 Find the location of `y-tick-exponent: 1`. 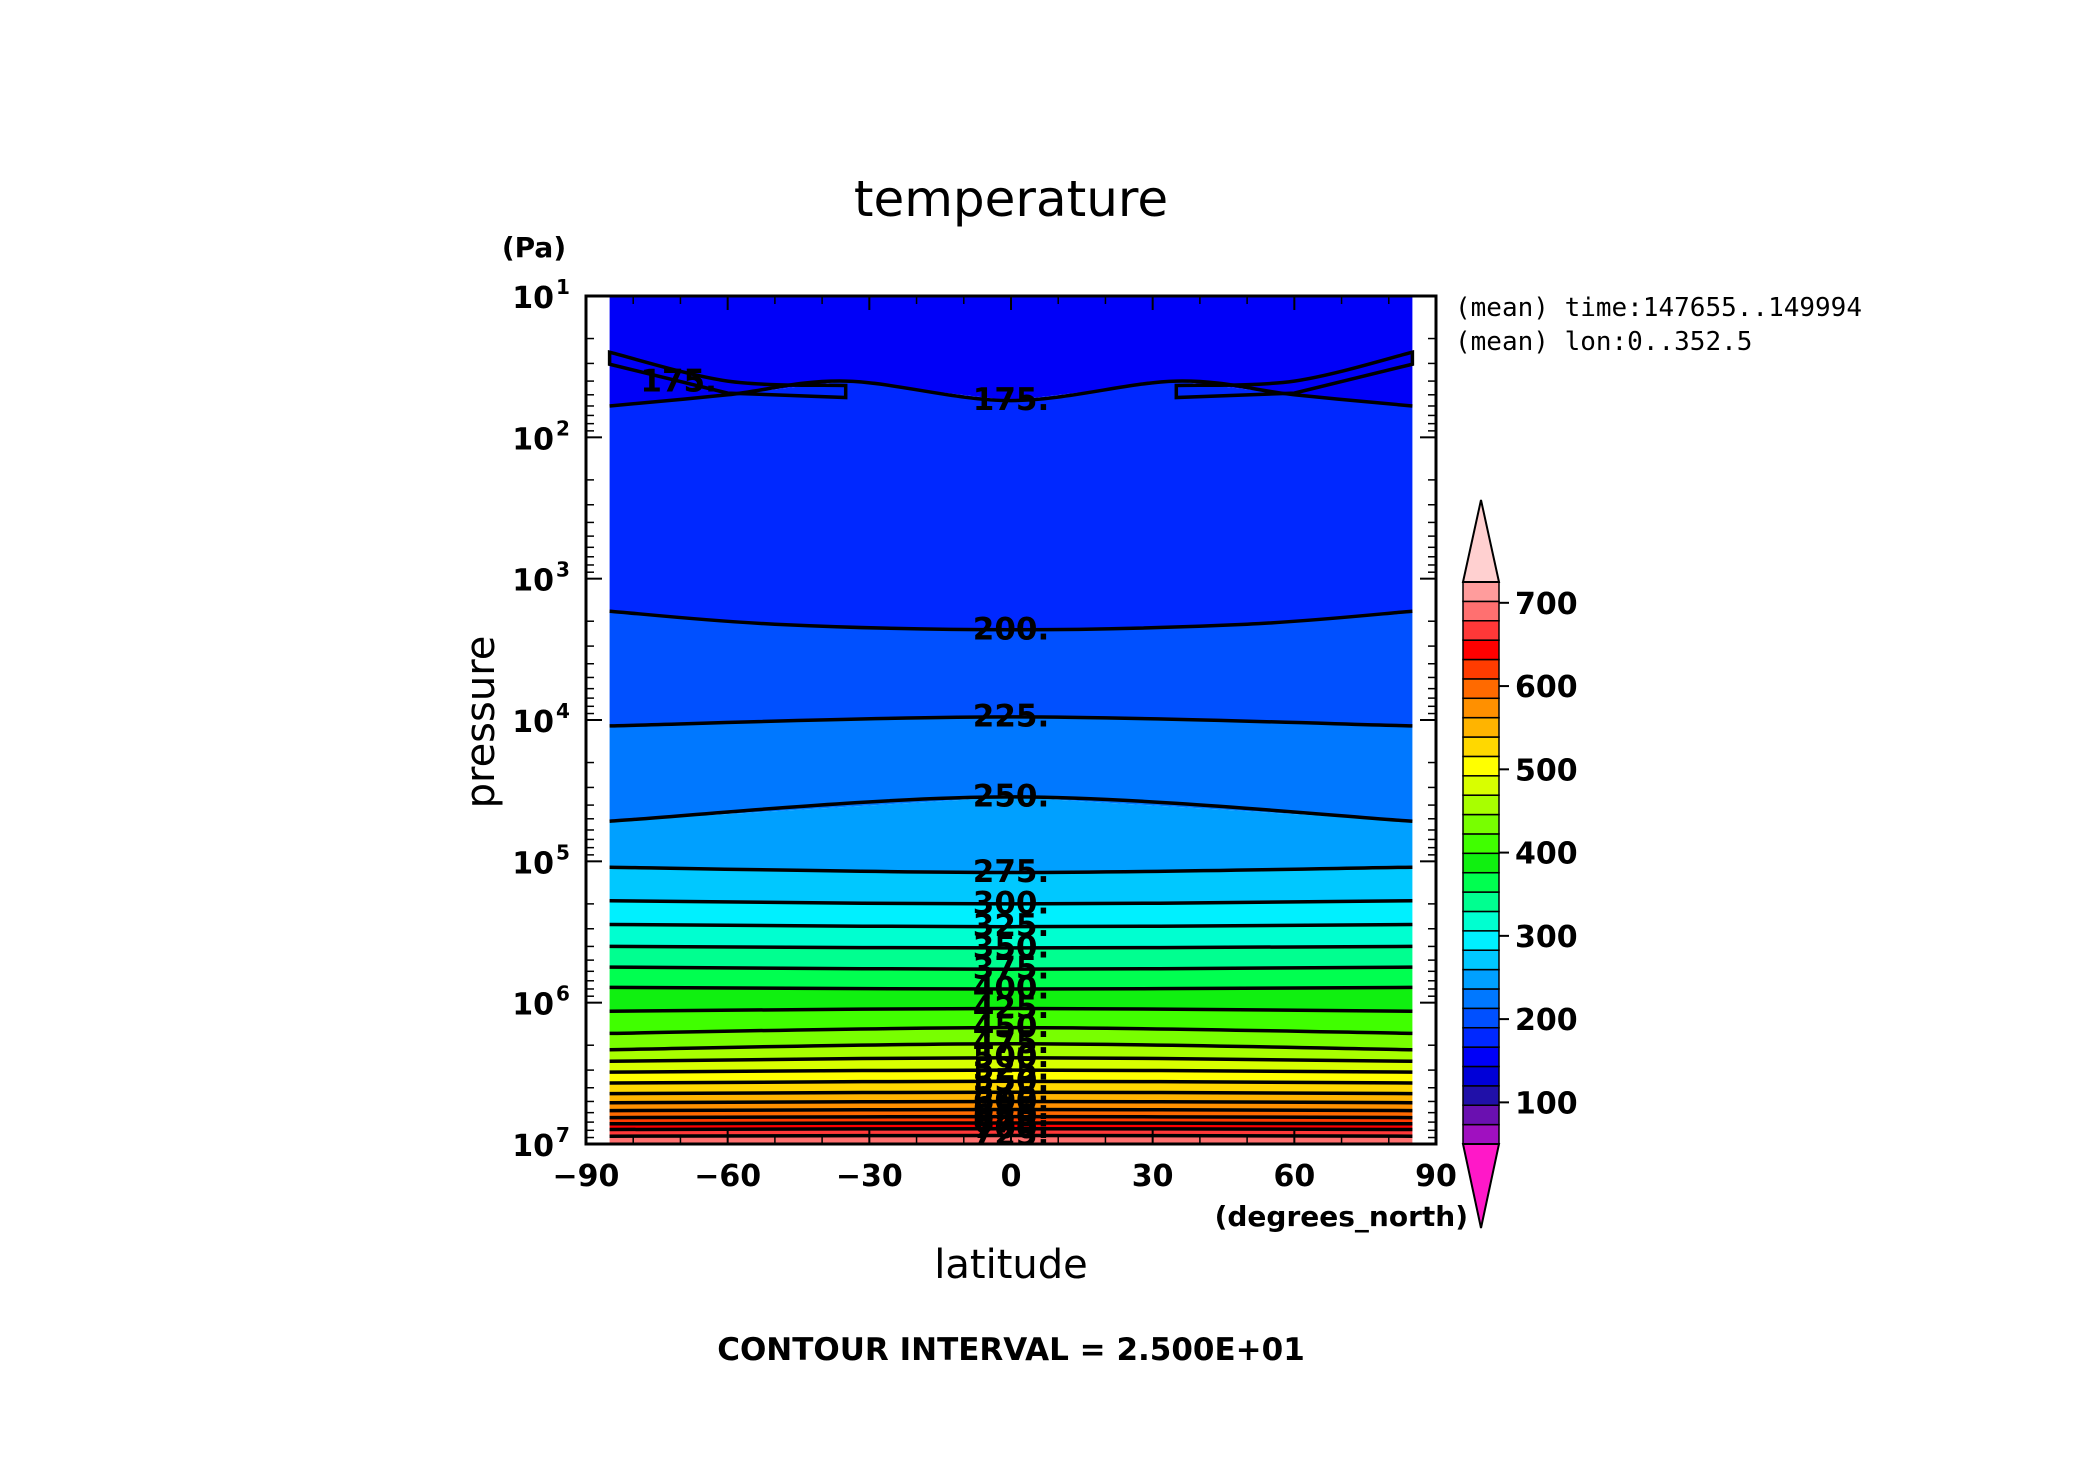

y-tick-exponent: 1 is located at coordinates (563, 287).